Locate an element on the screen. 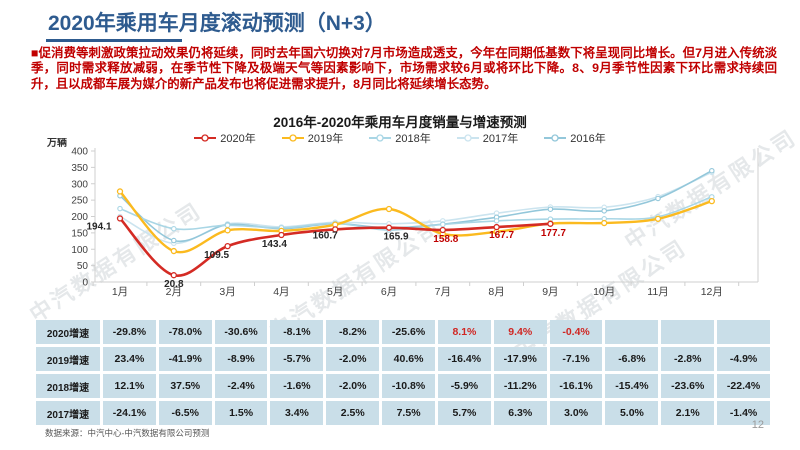 This screenshot has height=450, width=800. legend-label: 2020年 is located at coordinates (238, 139).